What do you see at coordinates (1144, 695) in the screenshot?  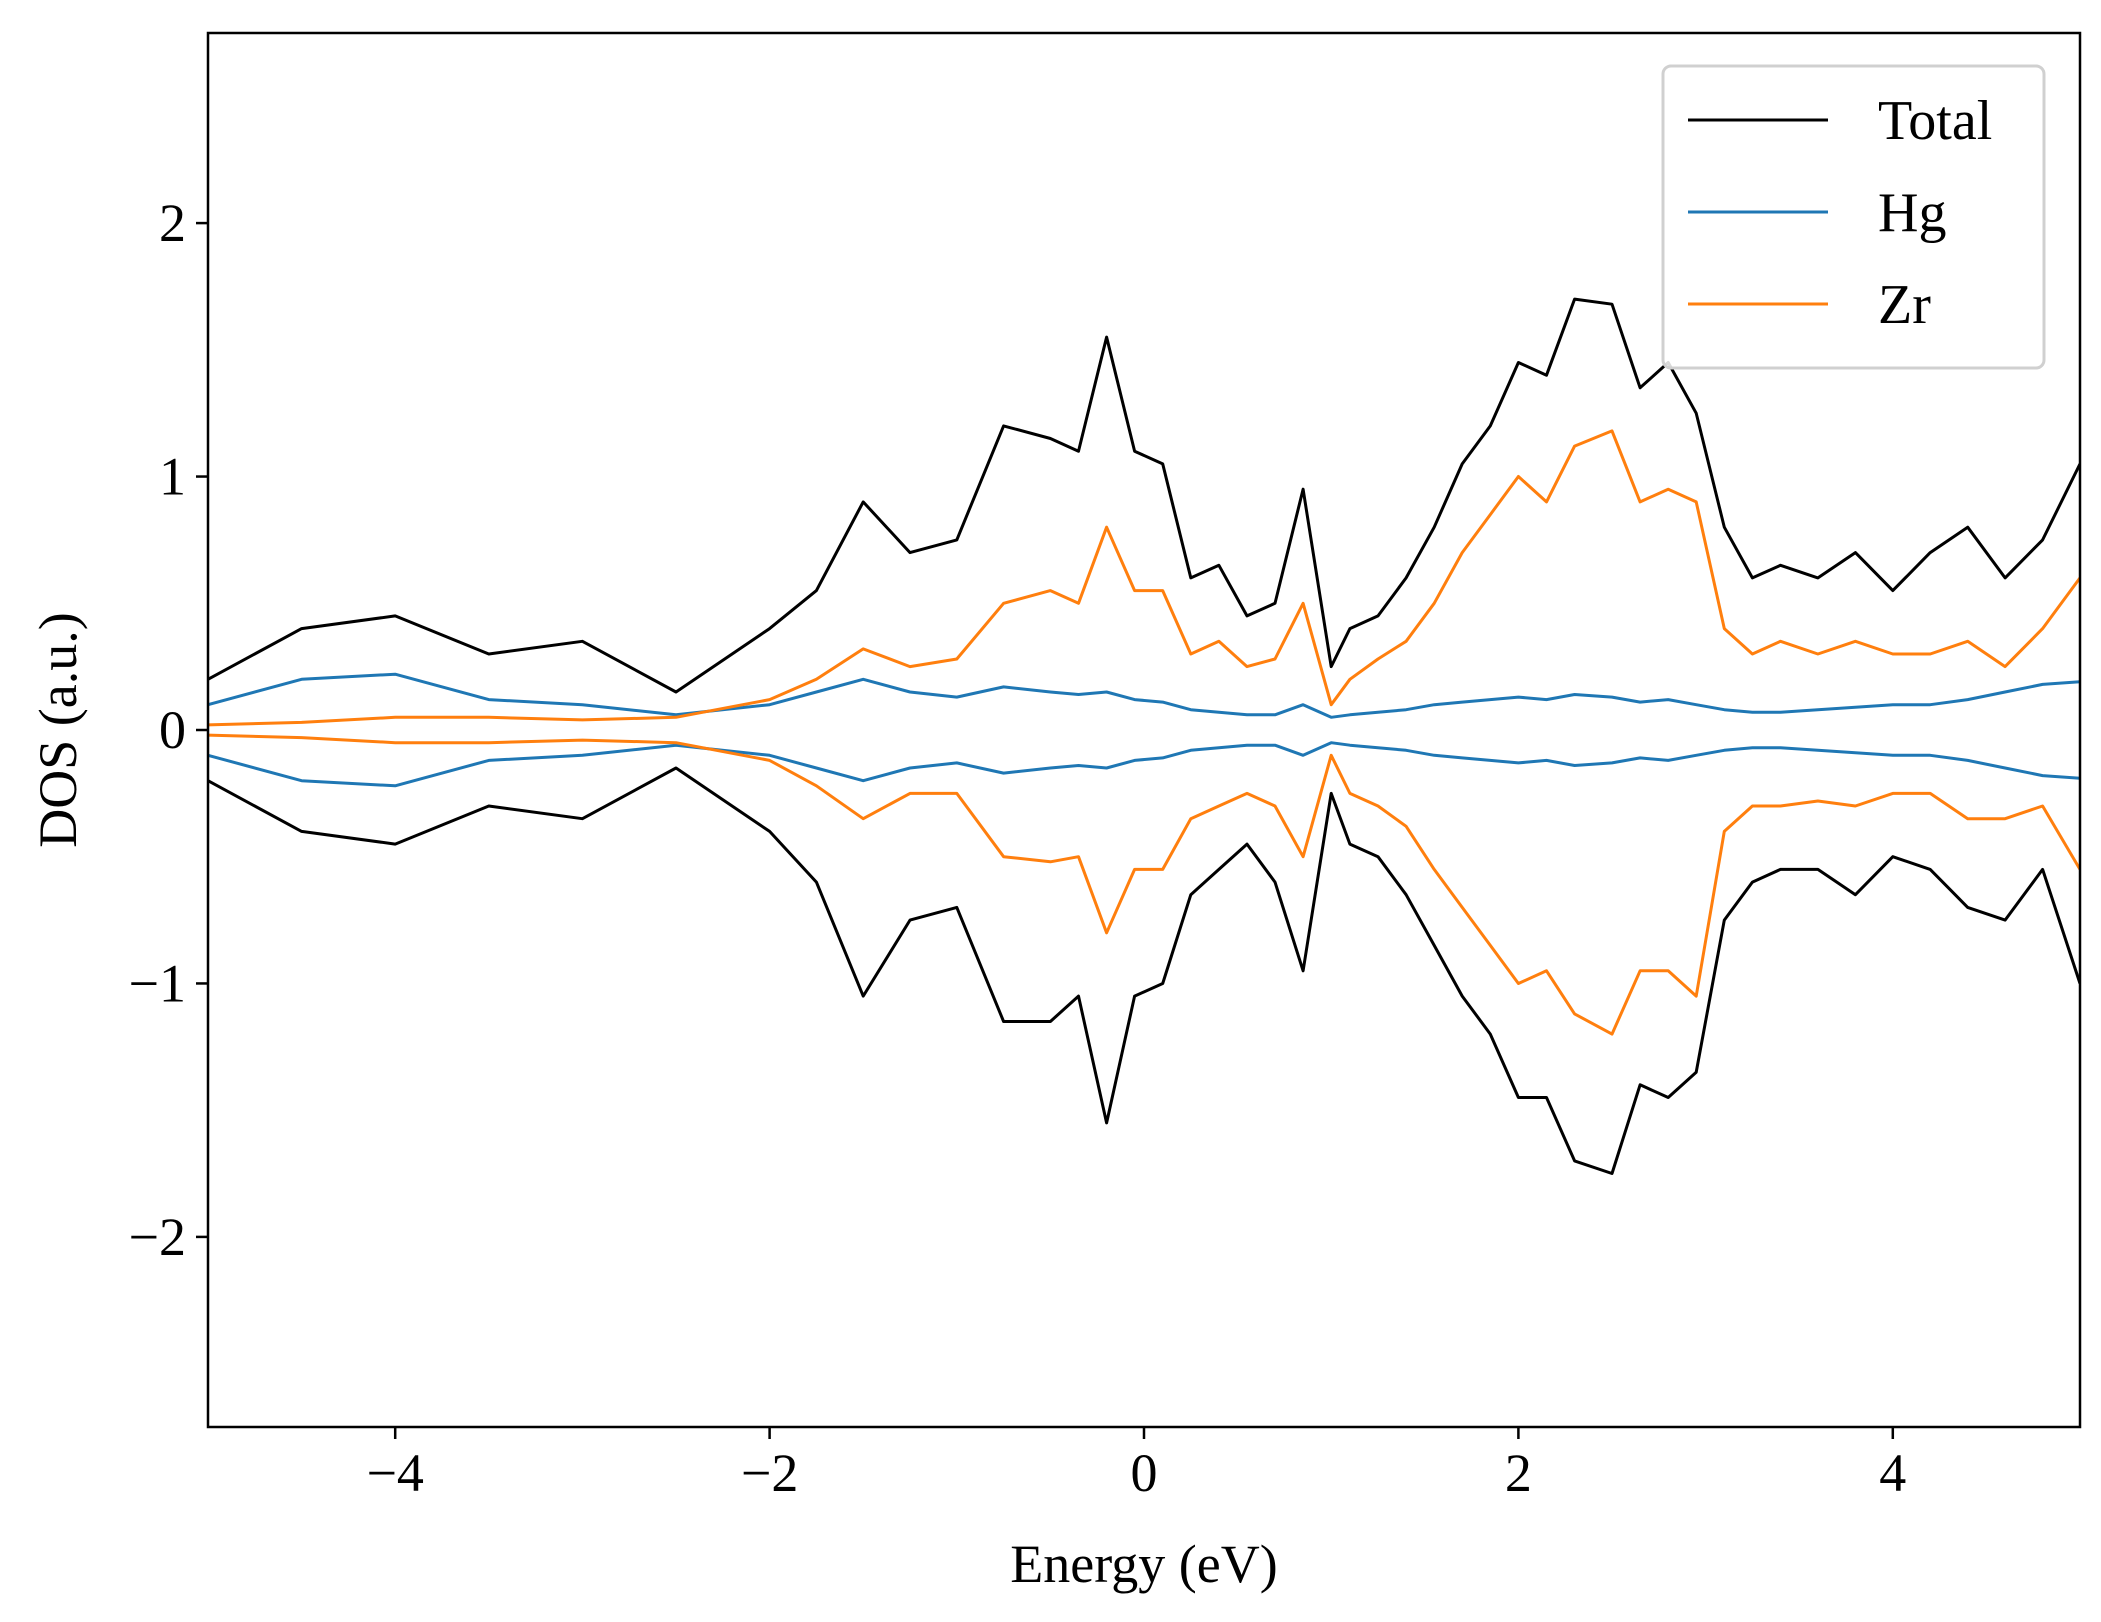 I see `series-line-hg-up` at bounding box center [1144, 695].